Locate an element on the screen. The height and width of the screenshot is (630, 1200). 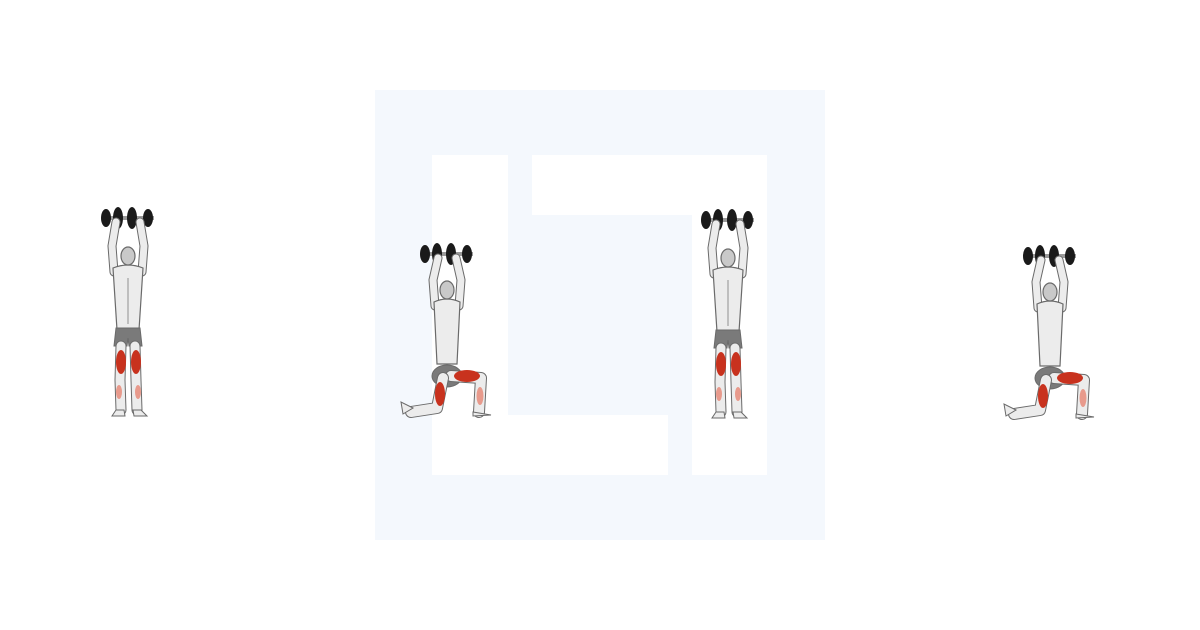
standing-figure-left is located at coordinates (127, 312).